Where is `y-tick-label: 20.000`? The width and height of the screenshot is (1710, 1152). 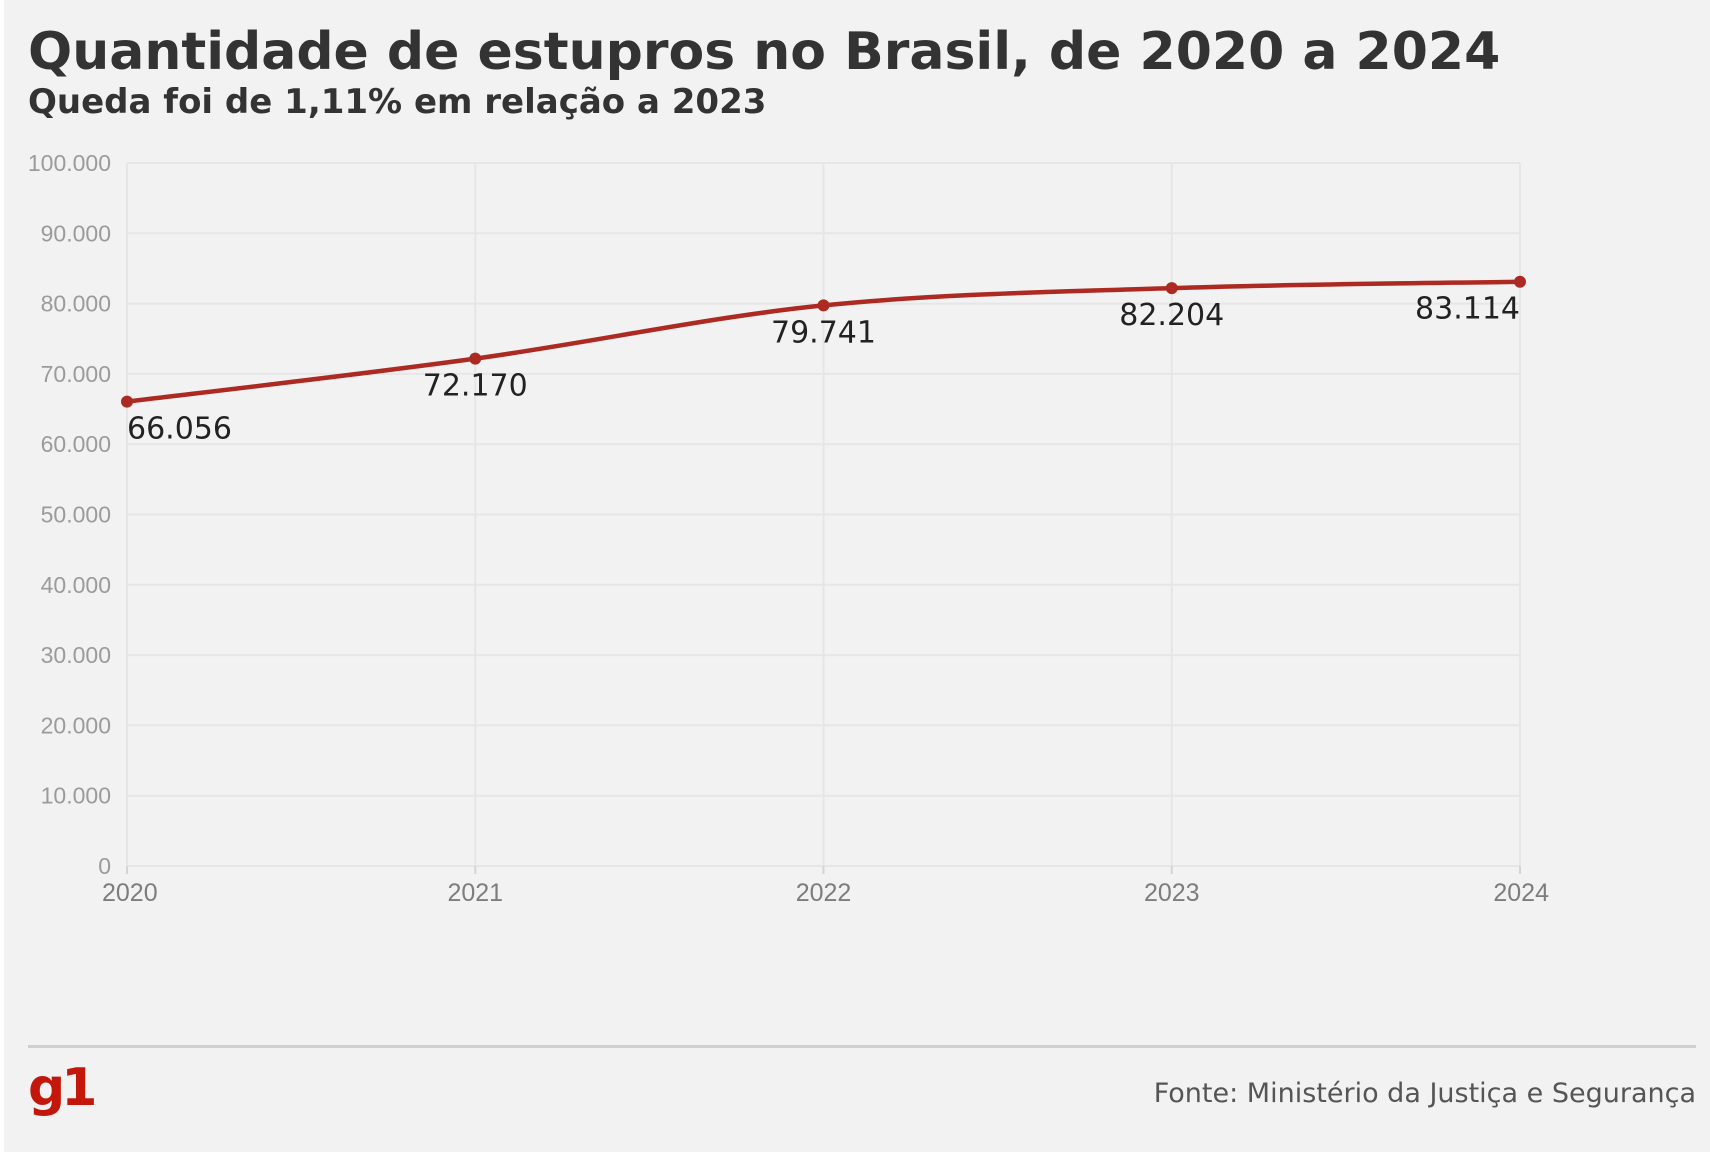
y-tick-label: 20.000 is located at coordinates (76, 725).